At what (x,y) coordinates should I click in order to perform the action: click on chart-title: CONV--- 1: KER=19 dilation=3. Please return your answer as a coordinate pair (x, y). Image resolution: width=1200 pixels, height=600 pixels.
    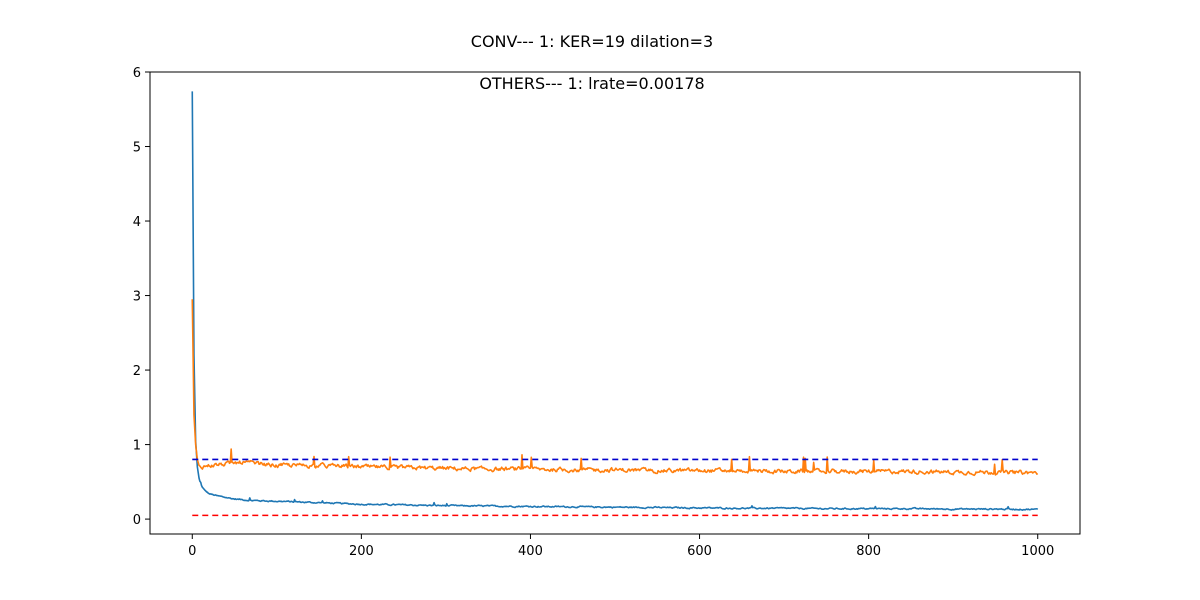
    Looking at the image, I should click on (592, 41).